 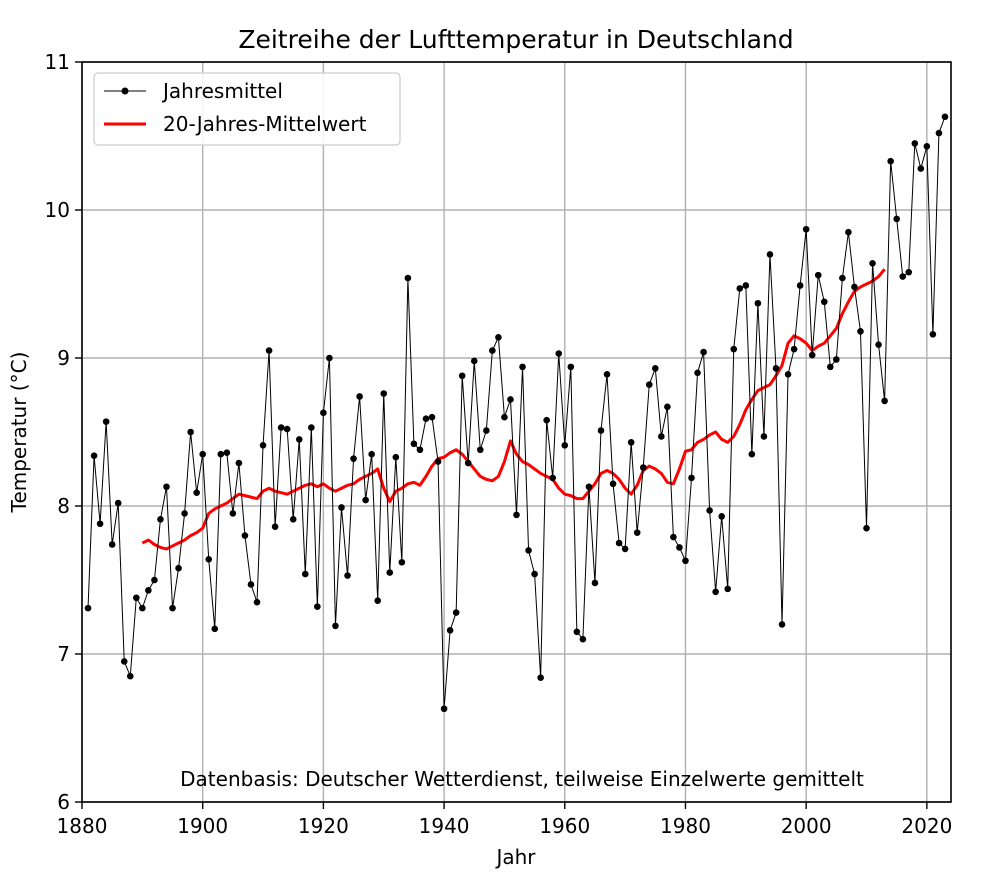 I want to click on point-jahresmittel-2015, so click(x=896, y=219).